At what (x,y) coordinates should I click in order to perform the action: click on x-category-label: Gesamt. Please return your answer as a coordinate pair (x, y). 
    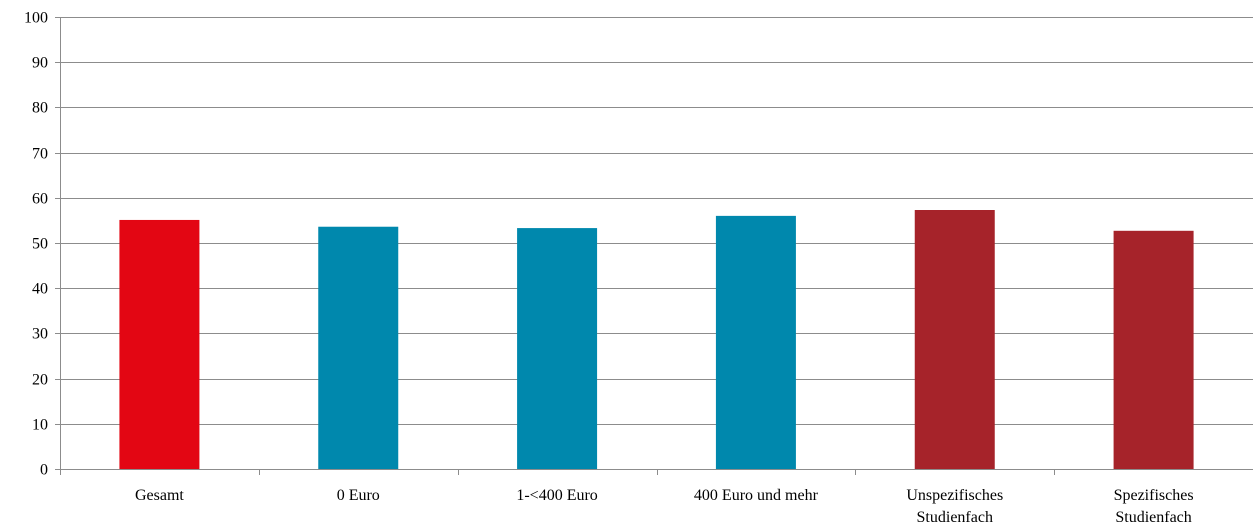
    Looking at the image, I should click on (159, 495).